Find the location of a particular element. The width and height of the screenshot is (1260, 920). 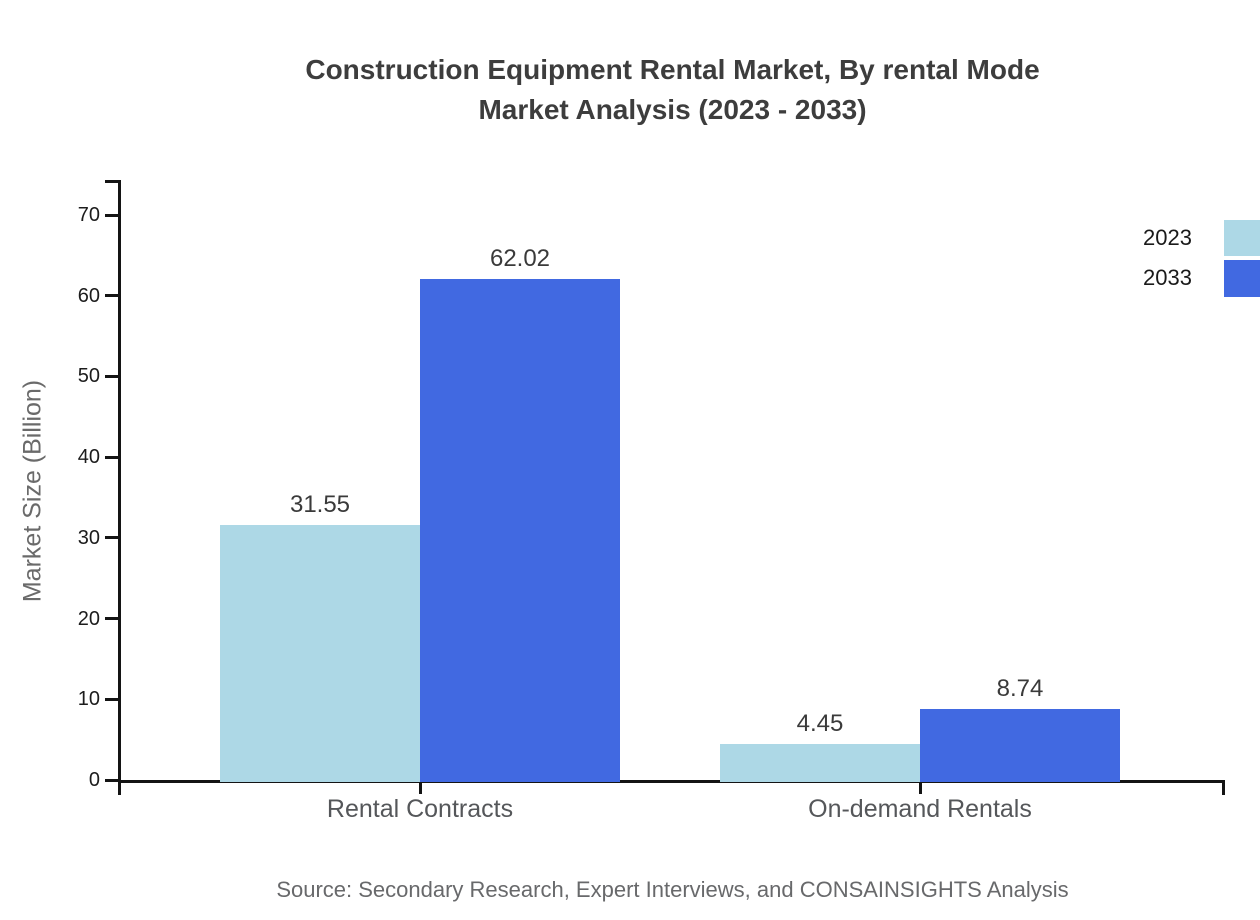

y-axis-title: Market Size (Billion) is located at coordinates (32, 491).